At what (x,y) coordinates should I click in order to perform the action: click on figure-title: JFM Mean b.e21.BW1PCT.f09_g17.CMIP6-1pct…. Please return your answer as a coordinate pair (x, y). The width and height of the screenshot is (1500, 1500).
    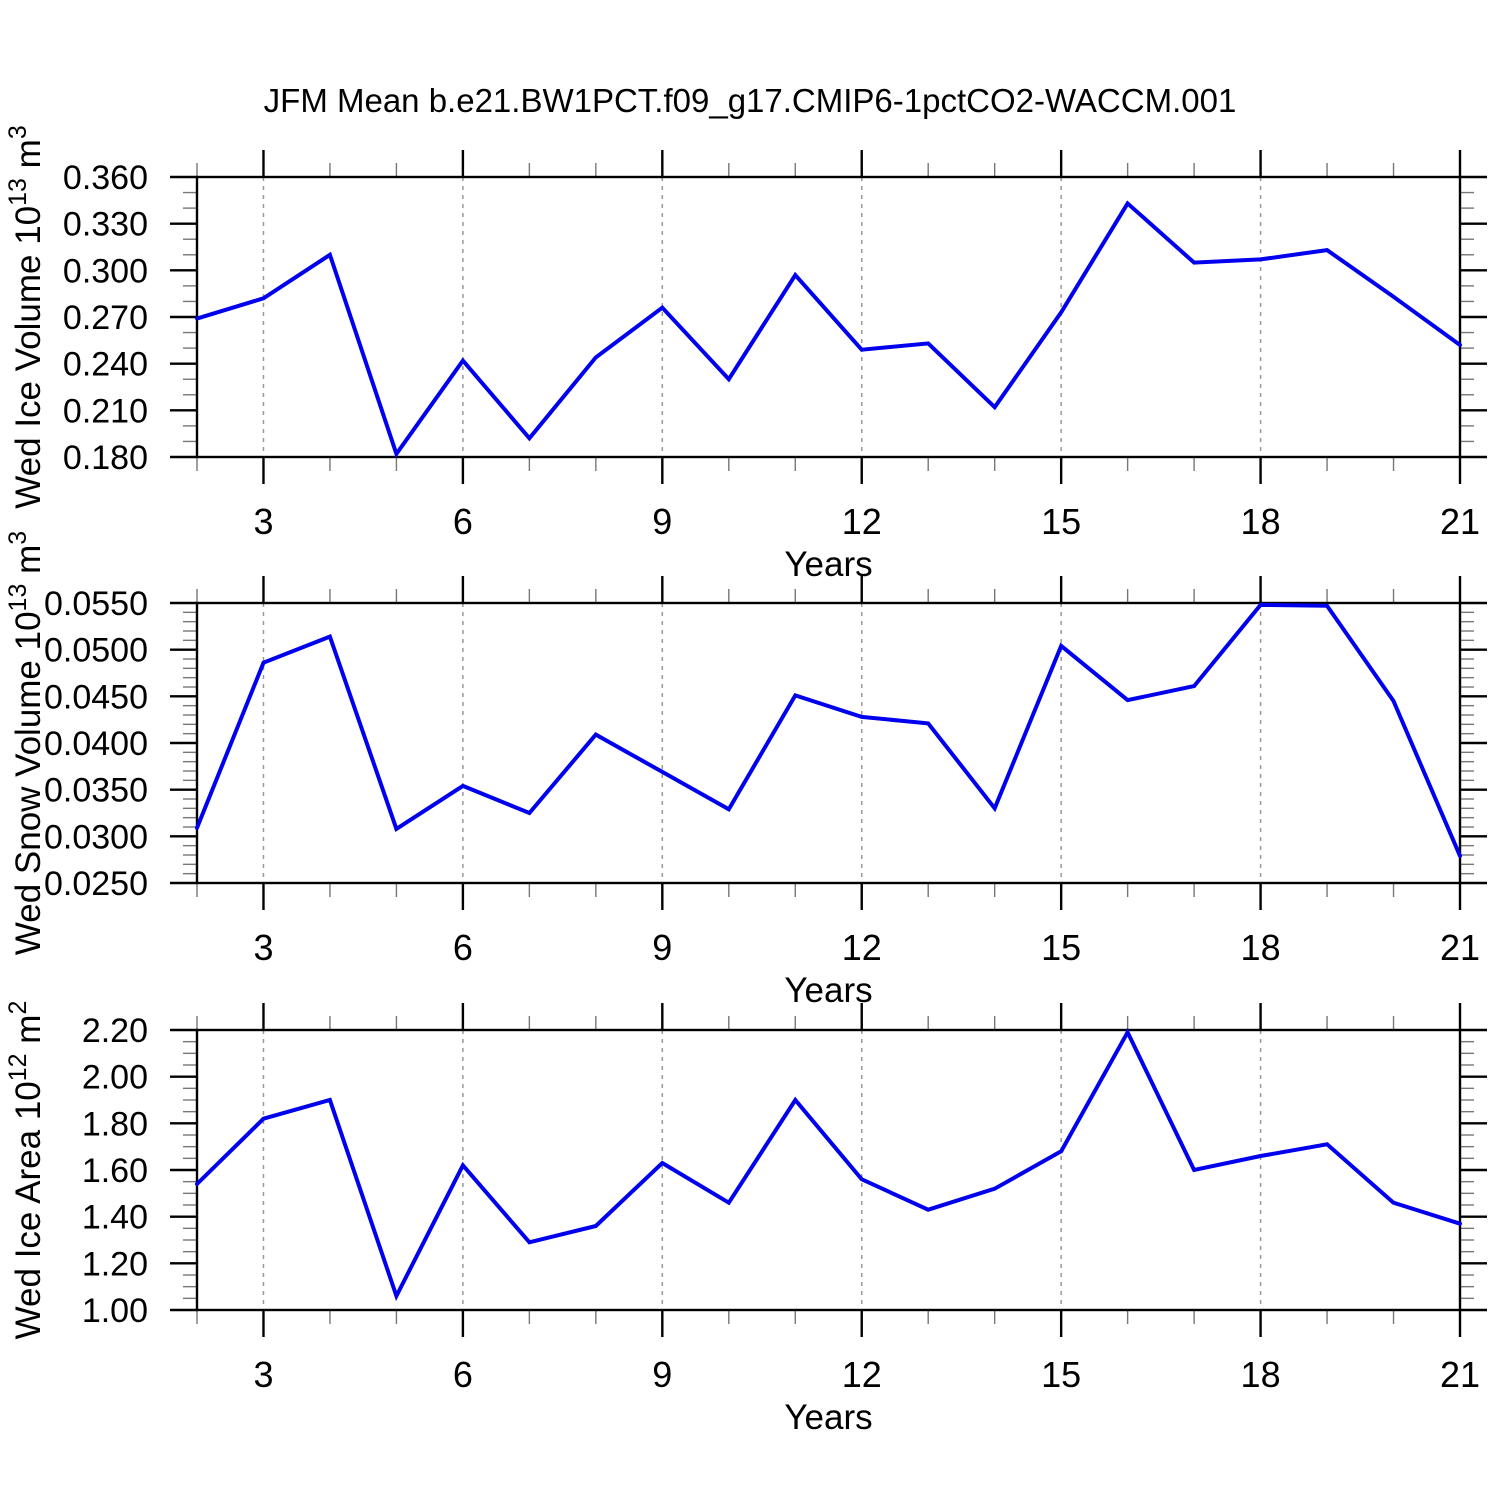
    Looking at the image, I should click on (750, 100).